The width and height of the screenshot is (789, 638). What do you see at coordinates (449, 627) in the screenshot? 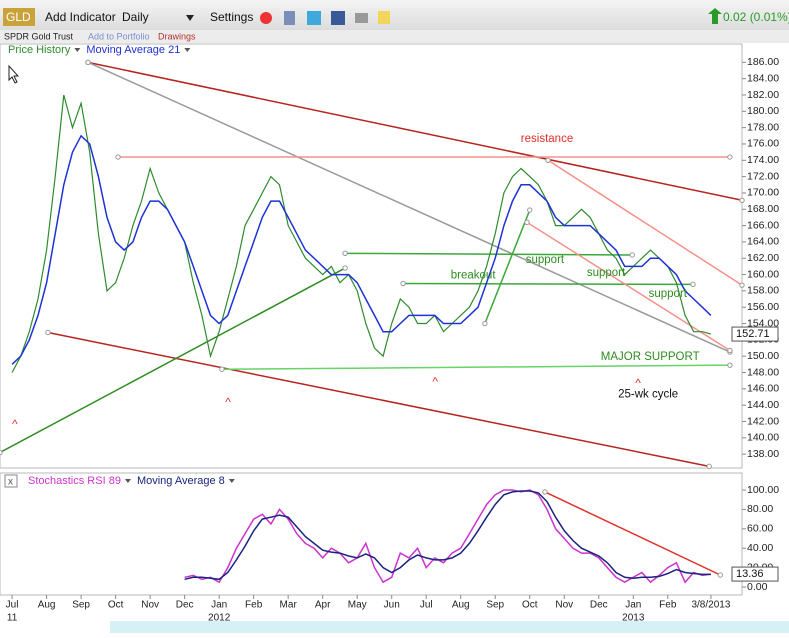
I see `scroll-strip` at bounding box center [449, 627].